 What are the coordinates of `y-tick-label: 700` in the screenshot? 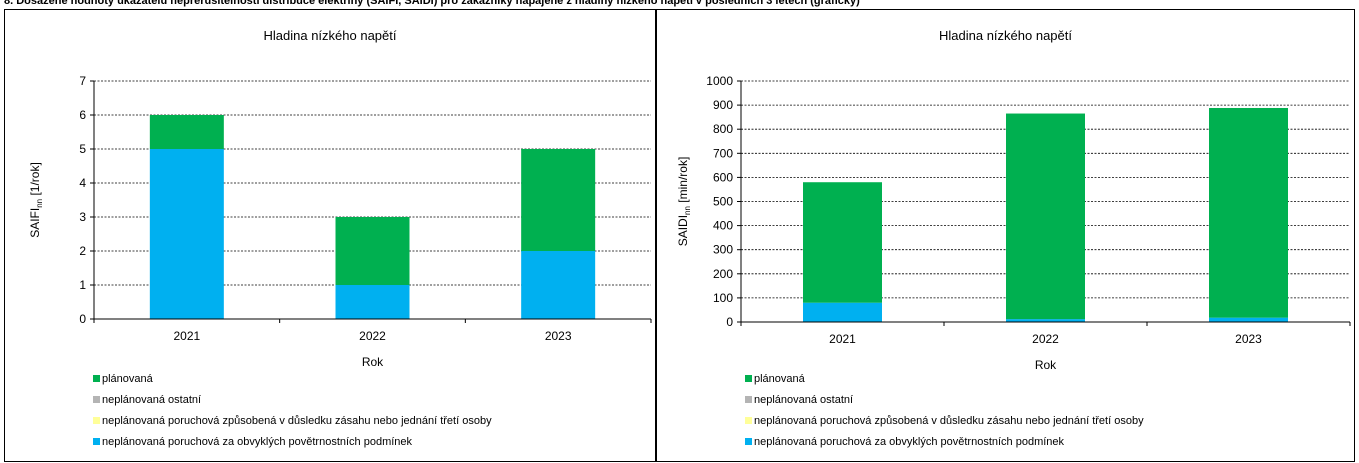 It's located at (723, 153).